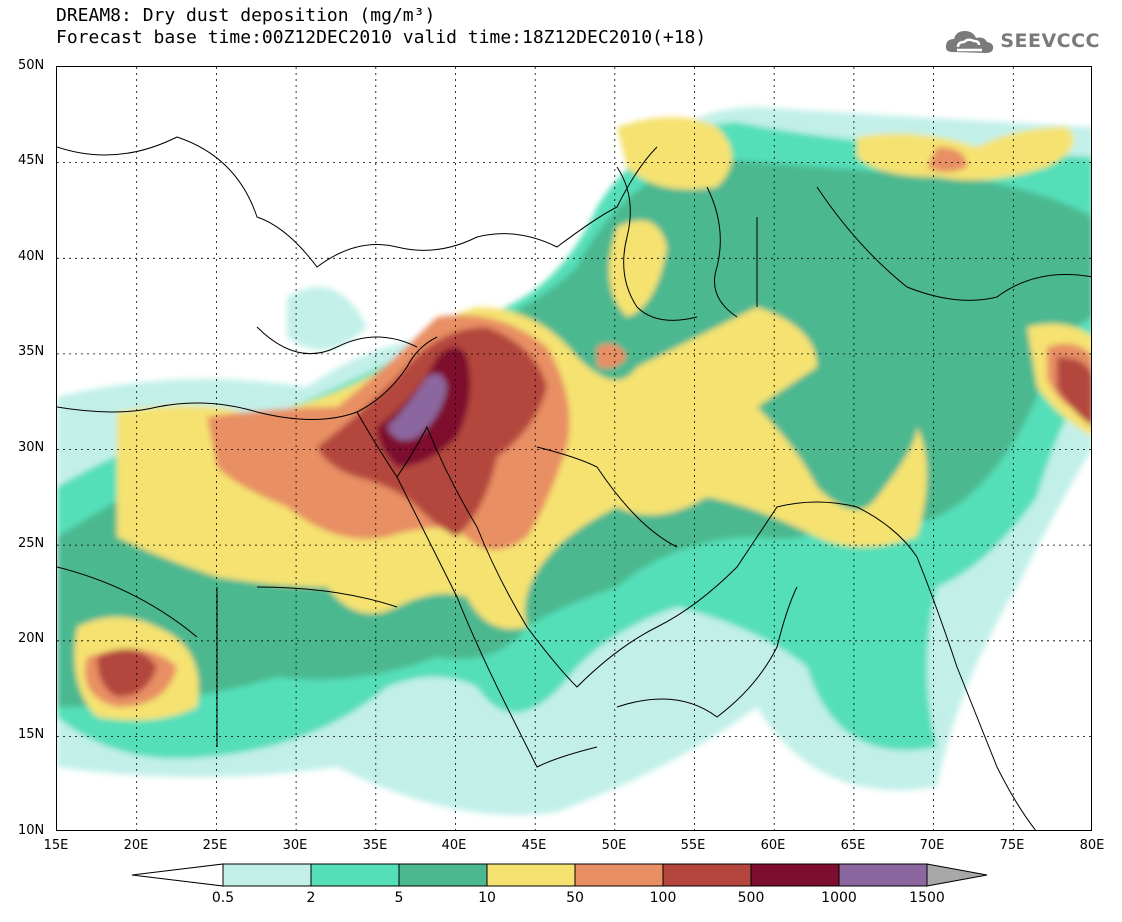  I want to click on lon-label-35e: 35E, so click(375, 845).